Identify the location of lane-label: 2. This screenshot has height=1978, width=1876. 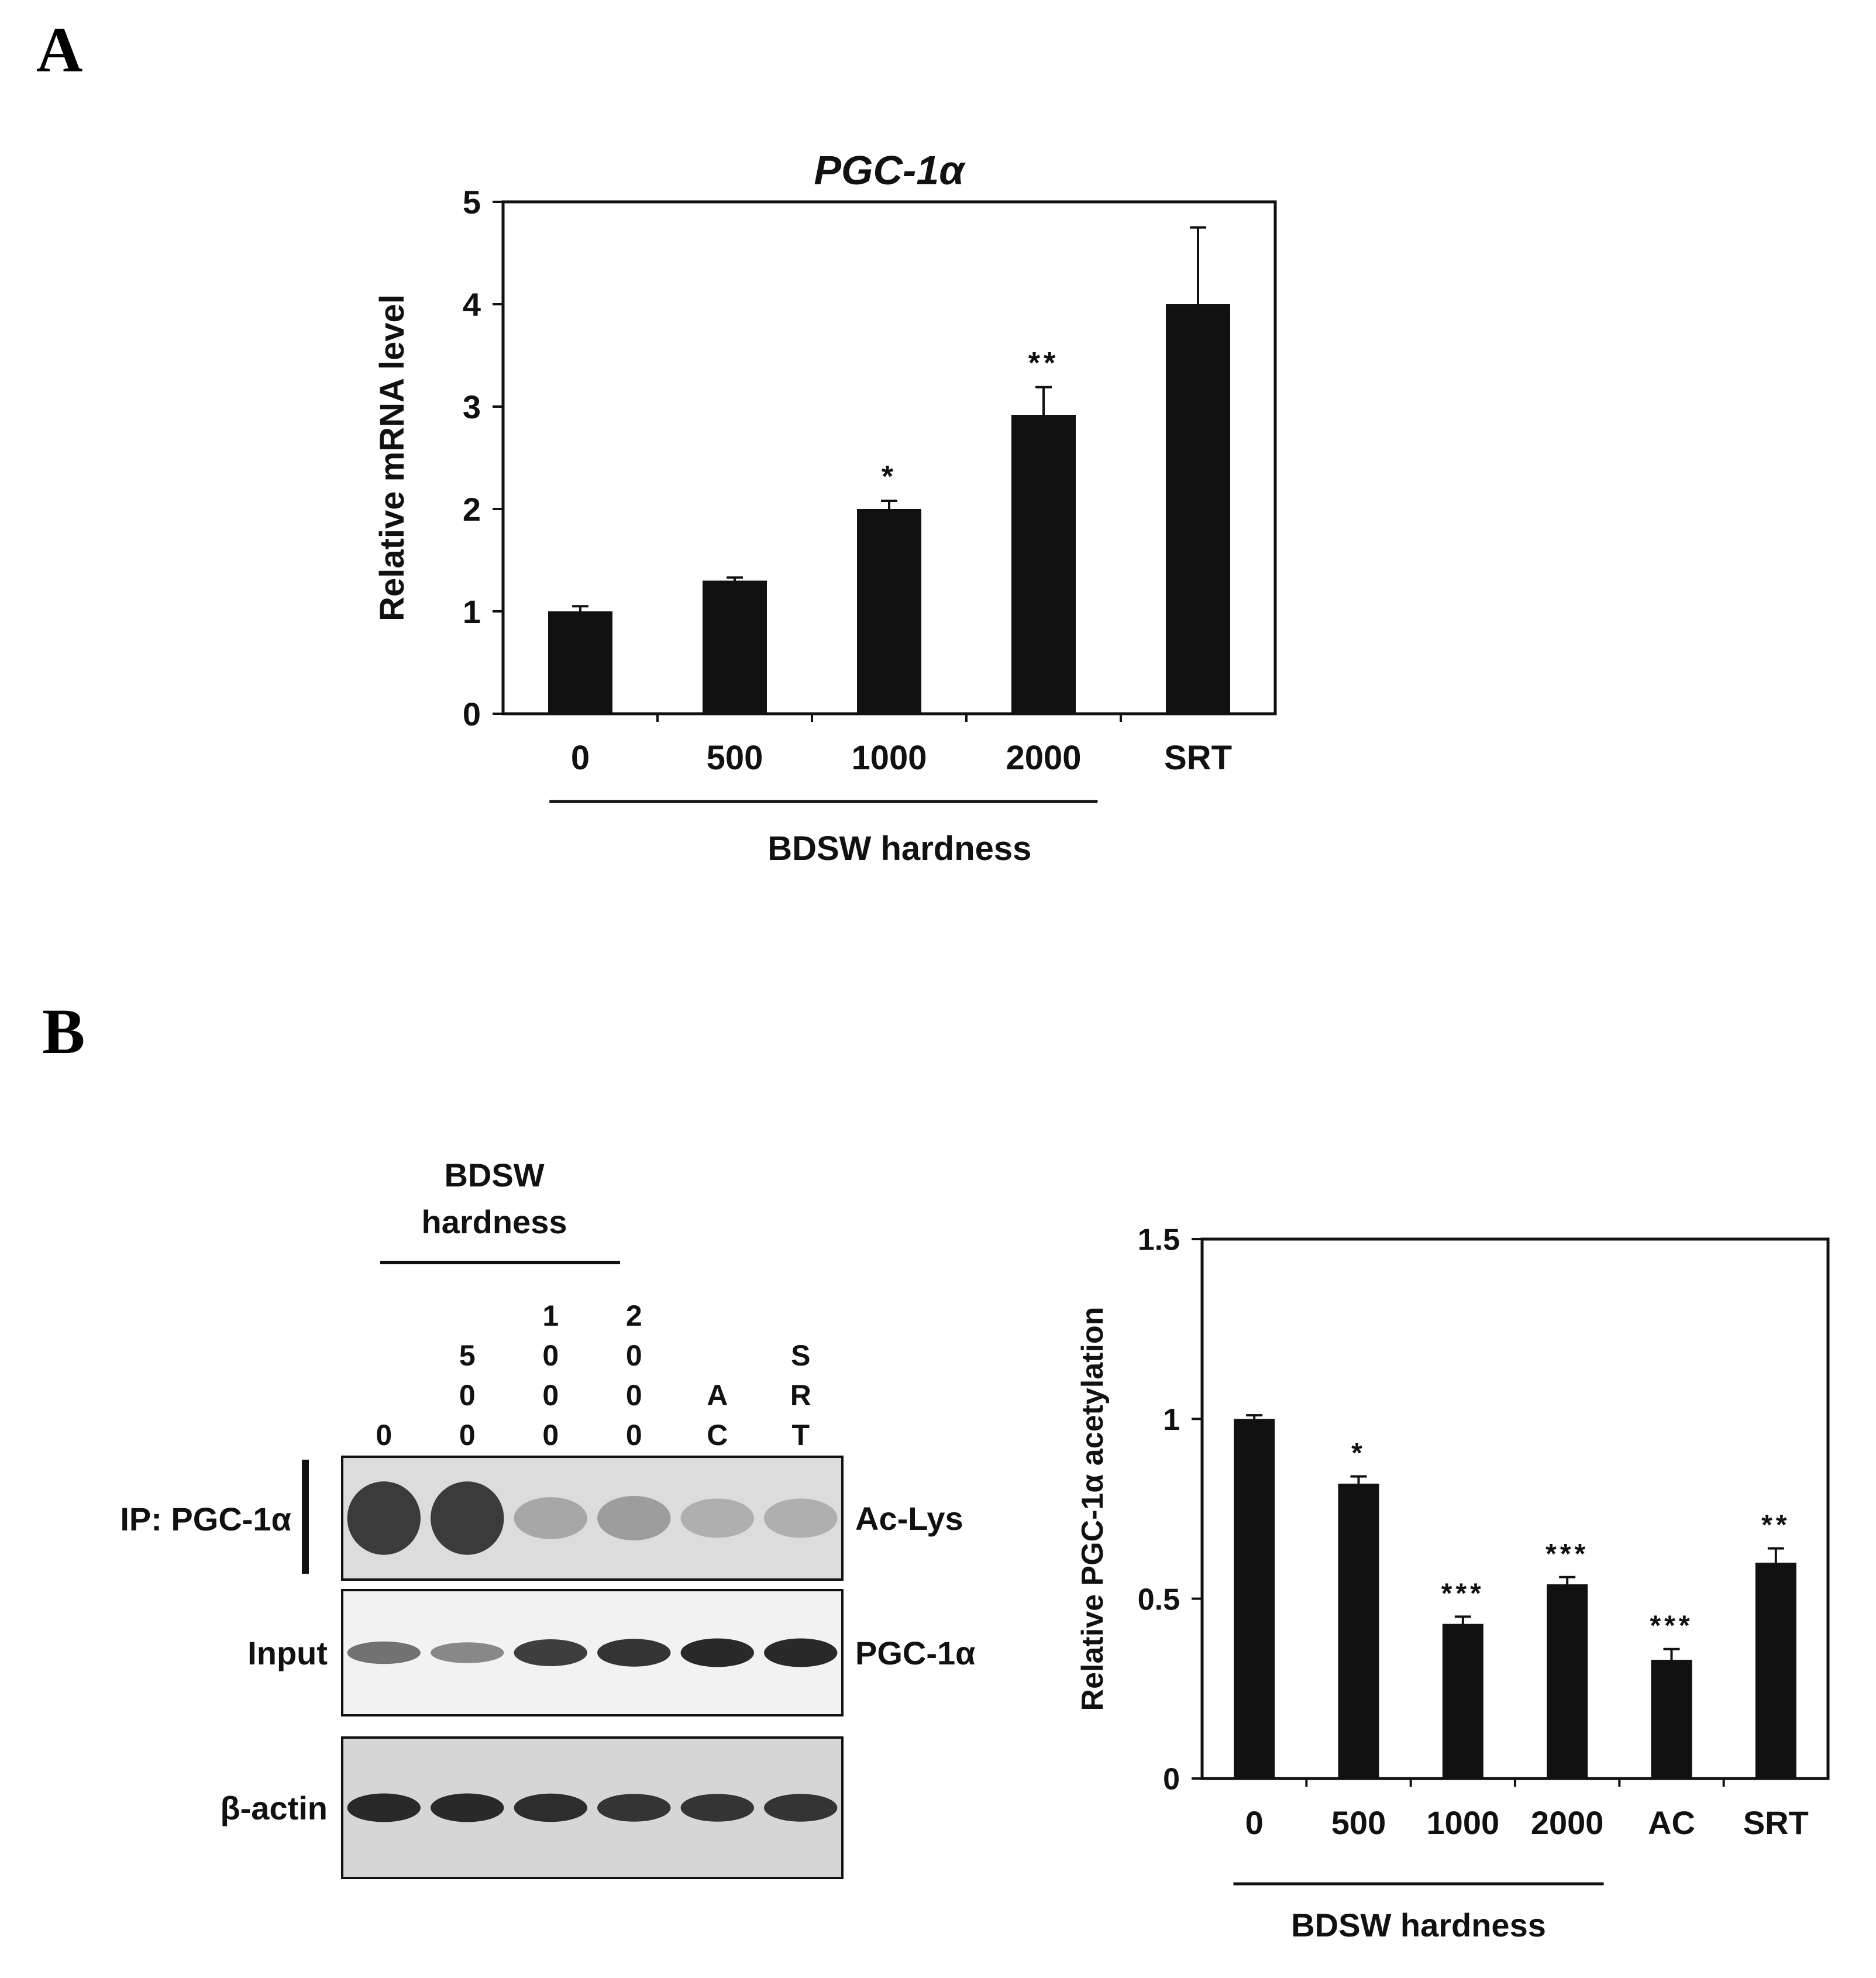
(634, 1315).